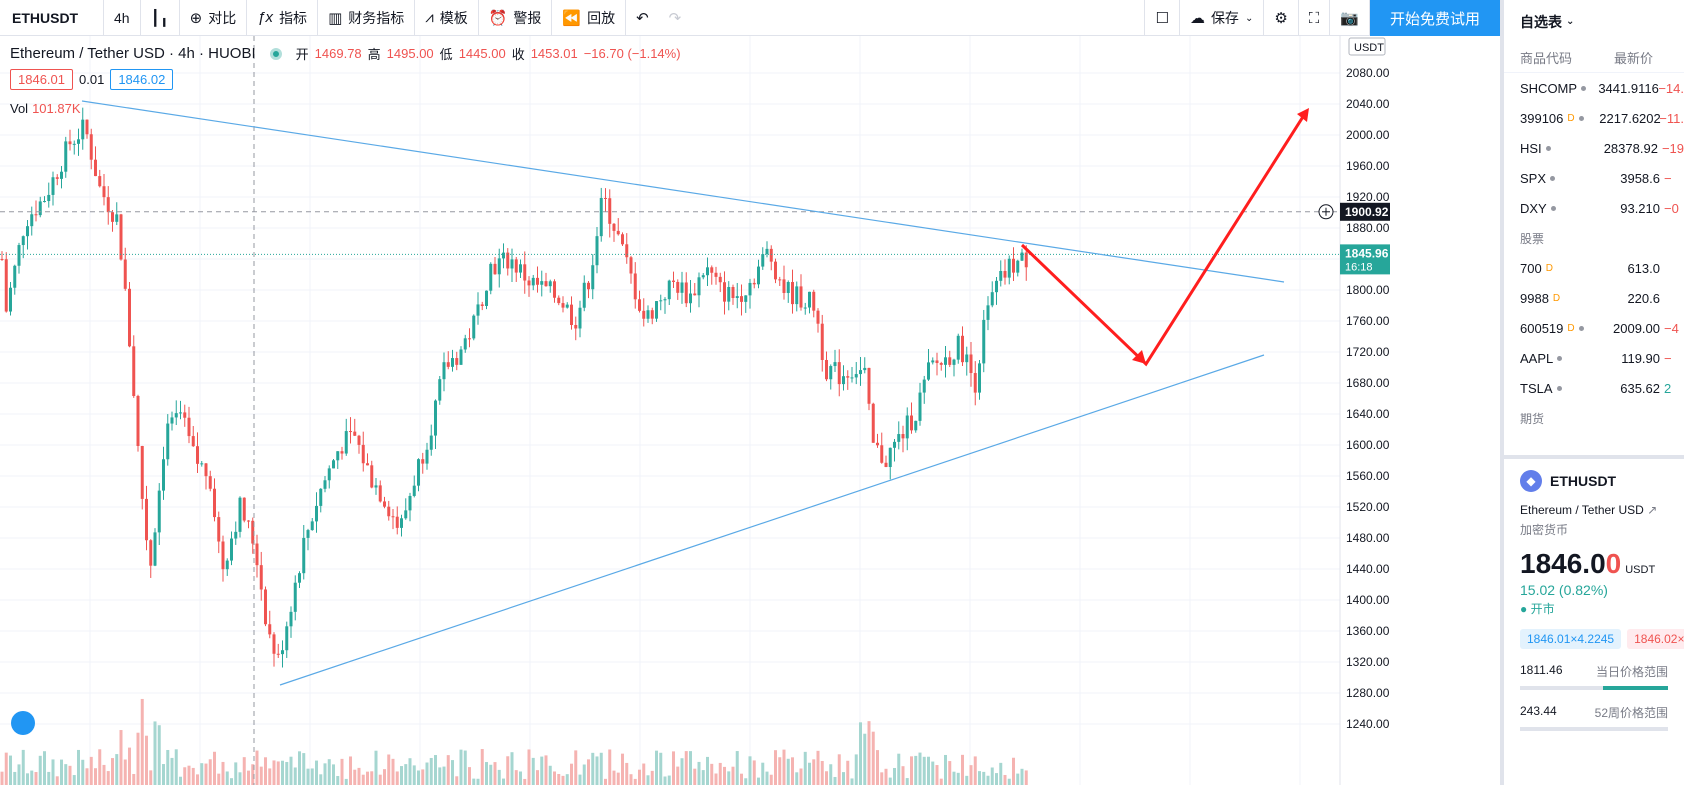 This screenshot has height=785, width=1684. What do you see at coordinates (214, 18) in the screenshot?
I see `compare-button: ⊕ 对比` at bounding box center [214, 18].